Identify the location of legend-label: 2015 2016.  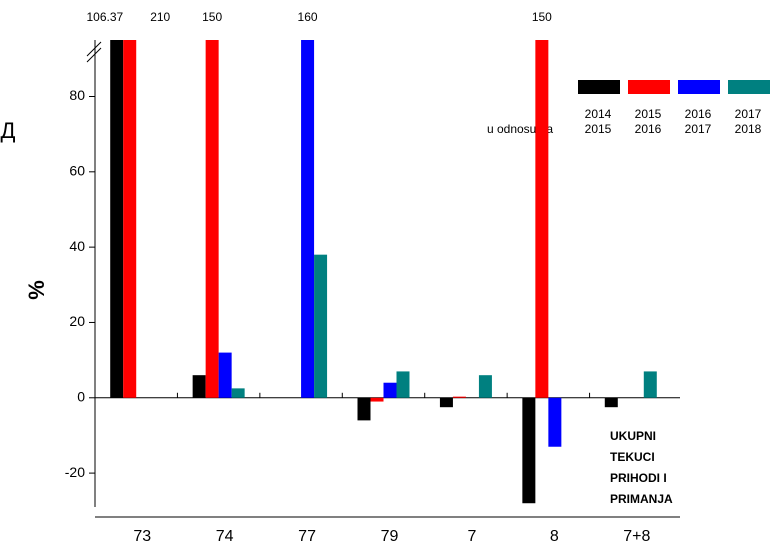
(648, 121).